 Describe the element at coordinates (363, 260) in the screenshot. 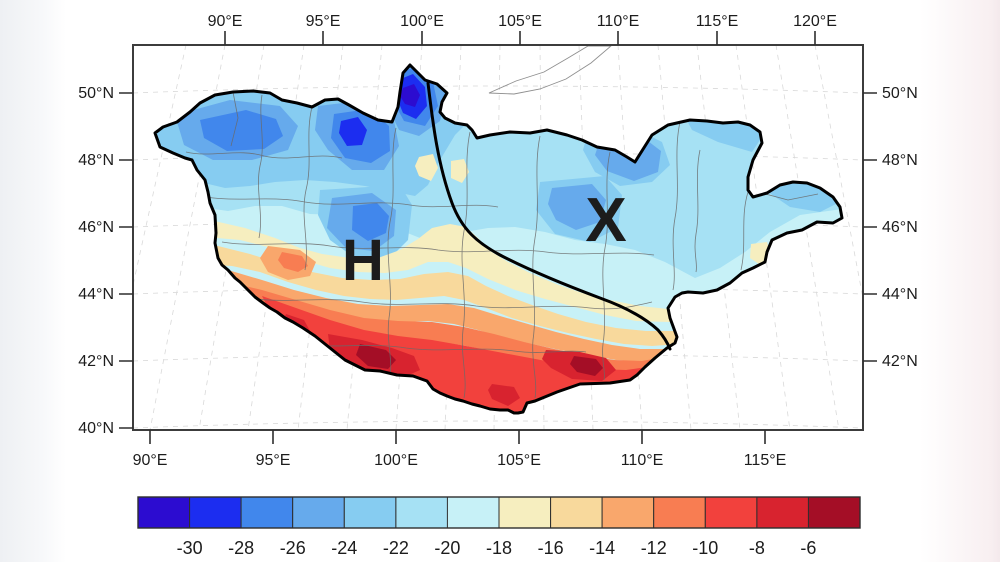

I see `label-H: H` at that location.